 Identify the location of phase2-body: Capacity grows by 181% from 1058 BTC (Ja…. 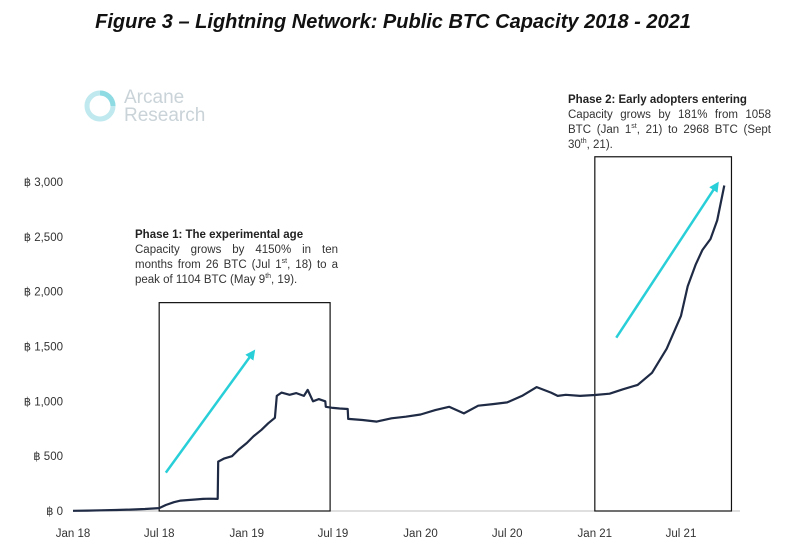
(669, 130).